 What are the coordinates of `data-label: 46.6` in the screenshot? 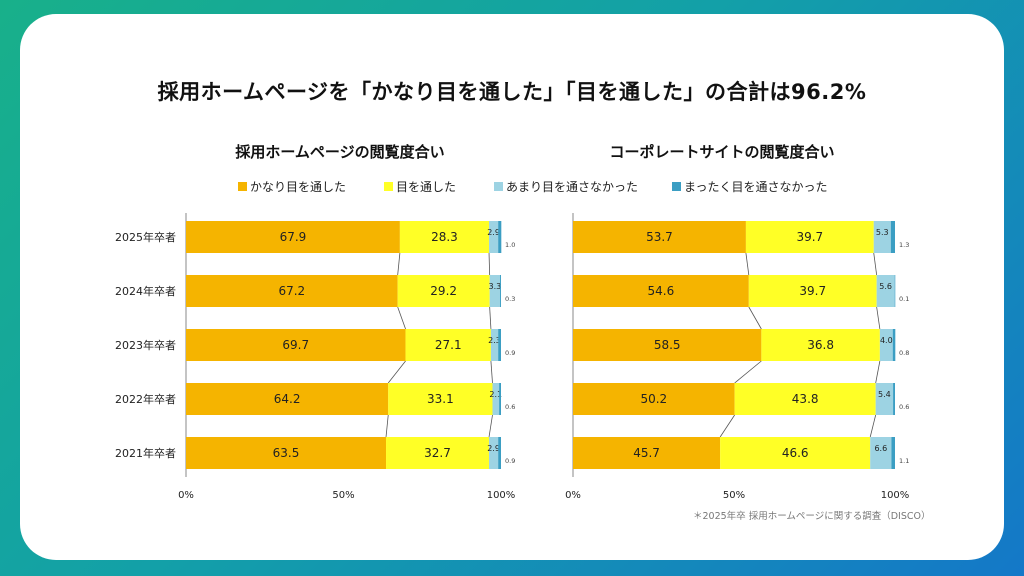 It's located at (795, 453).